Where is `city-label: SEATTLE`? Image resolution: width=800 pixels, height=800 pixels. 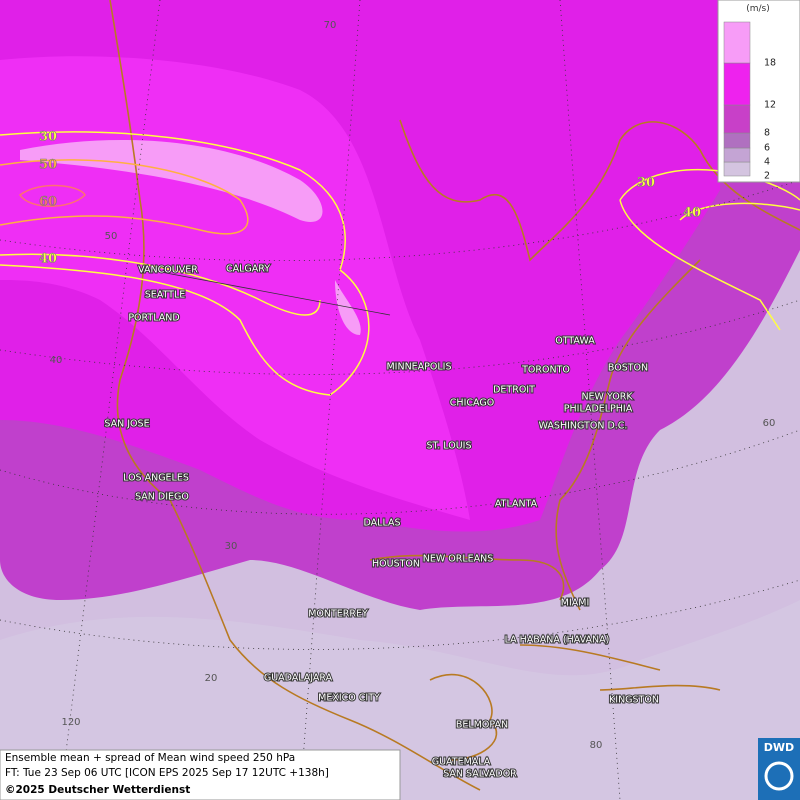
city-label: SEATTLE is located at coordinates (165, 295).